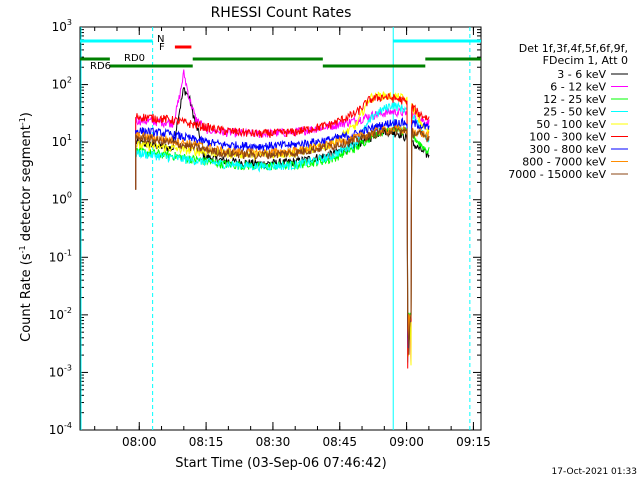  What do you see at coordinates (573, 48) in the screenshot?
I see `legend-header: Det 1f,3f,4f,5f,6f,9f,` at bounding box center [573, 48].